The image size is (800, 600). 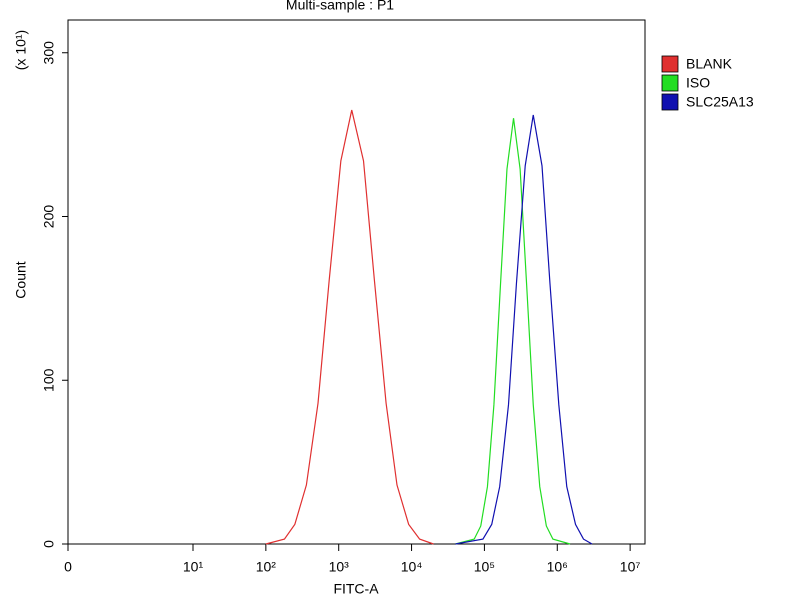 What do you see at coordinates (21, 50) in the screenshot?
I see `y-axis-unit: (x 10¹)` at bounding box center [21, 50].